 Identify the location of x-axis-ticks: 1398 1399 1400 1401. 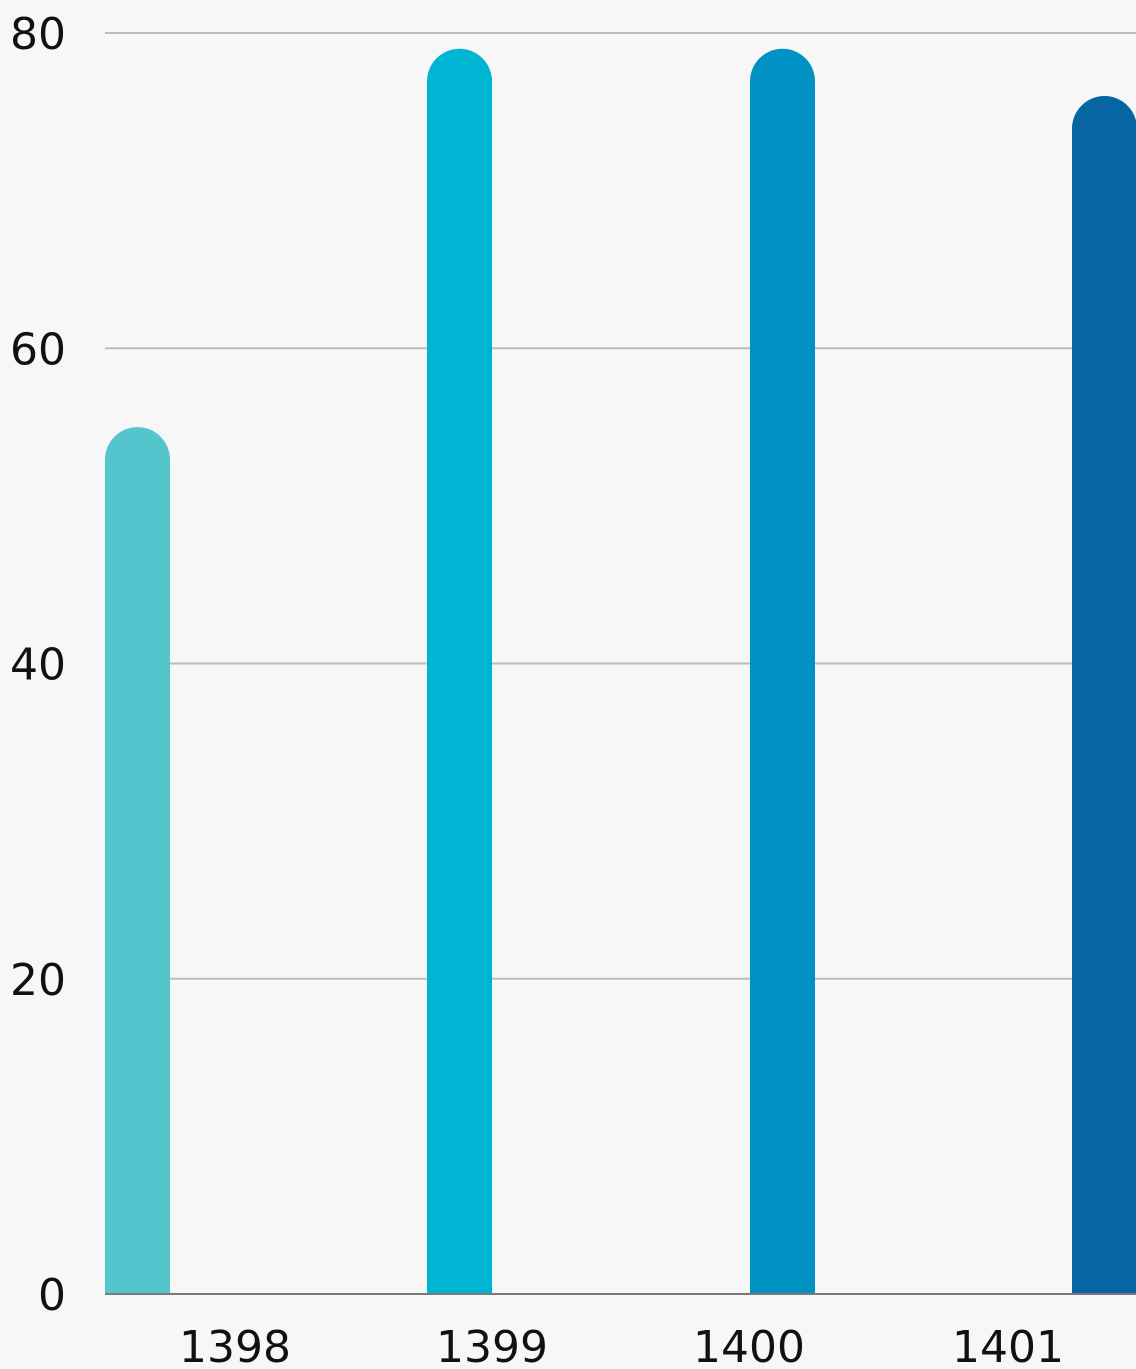
(621, 1345).